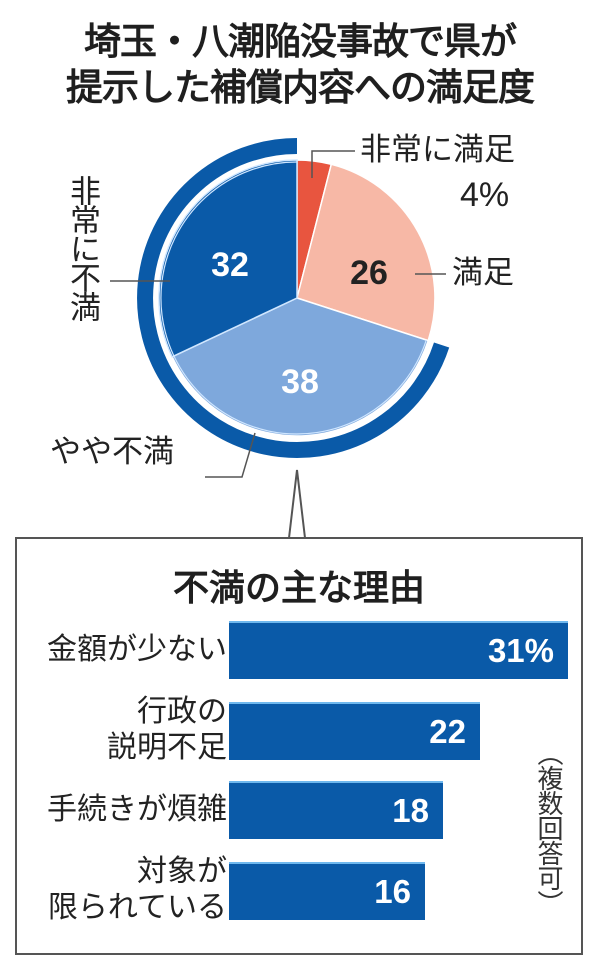 The image size is (600, 973). I want to click on leader-very-satisfied, so click(333, 164).